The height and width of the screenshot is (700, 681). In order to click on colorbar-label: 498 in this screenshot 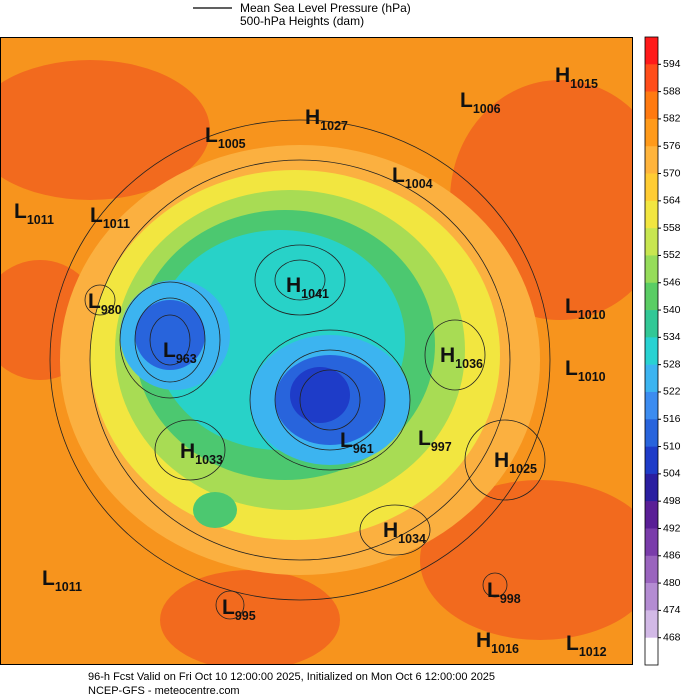, I will do `click(672, 501)`.